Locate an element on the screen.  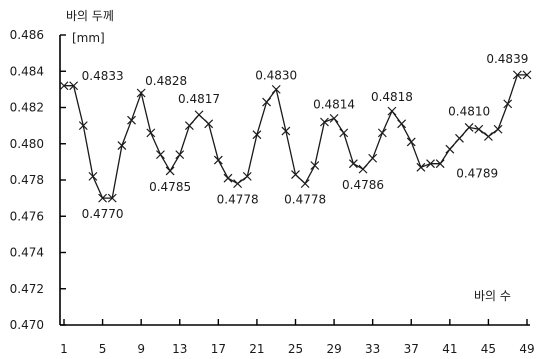
data-label: 0.4828 is located at coordinates (166, 81).